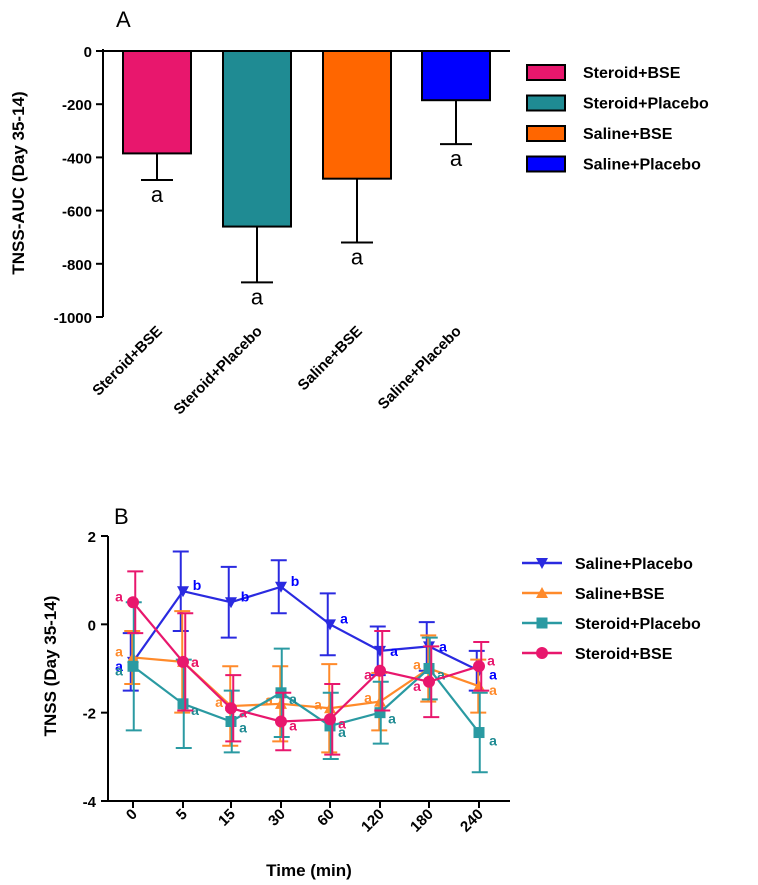 Image resolution: width=758 pixels, height=885 pixels. I want to click on panel-a-y-tick-label: -800, so click(77, 265).